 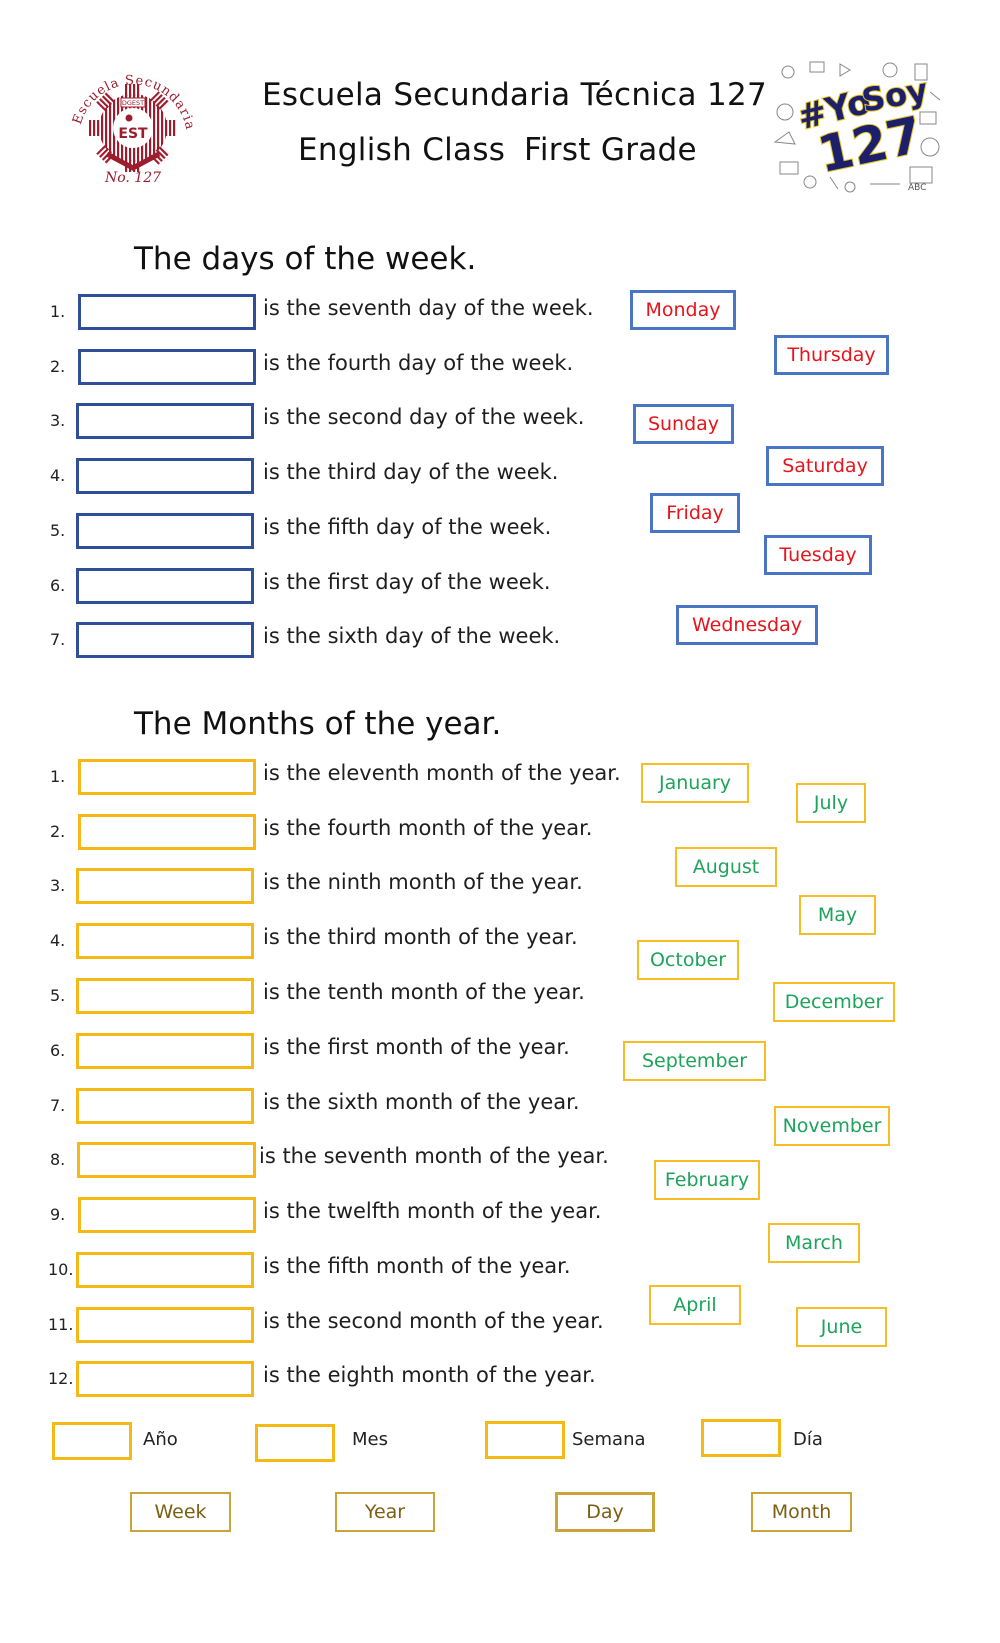 What do you see at coordinates (832, 1126) in the screenshot?
I see `month-chip-november: November` at bounding box center [832, 1126].